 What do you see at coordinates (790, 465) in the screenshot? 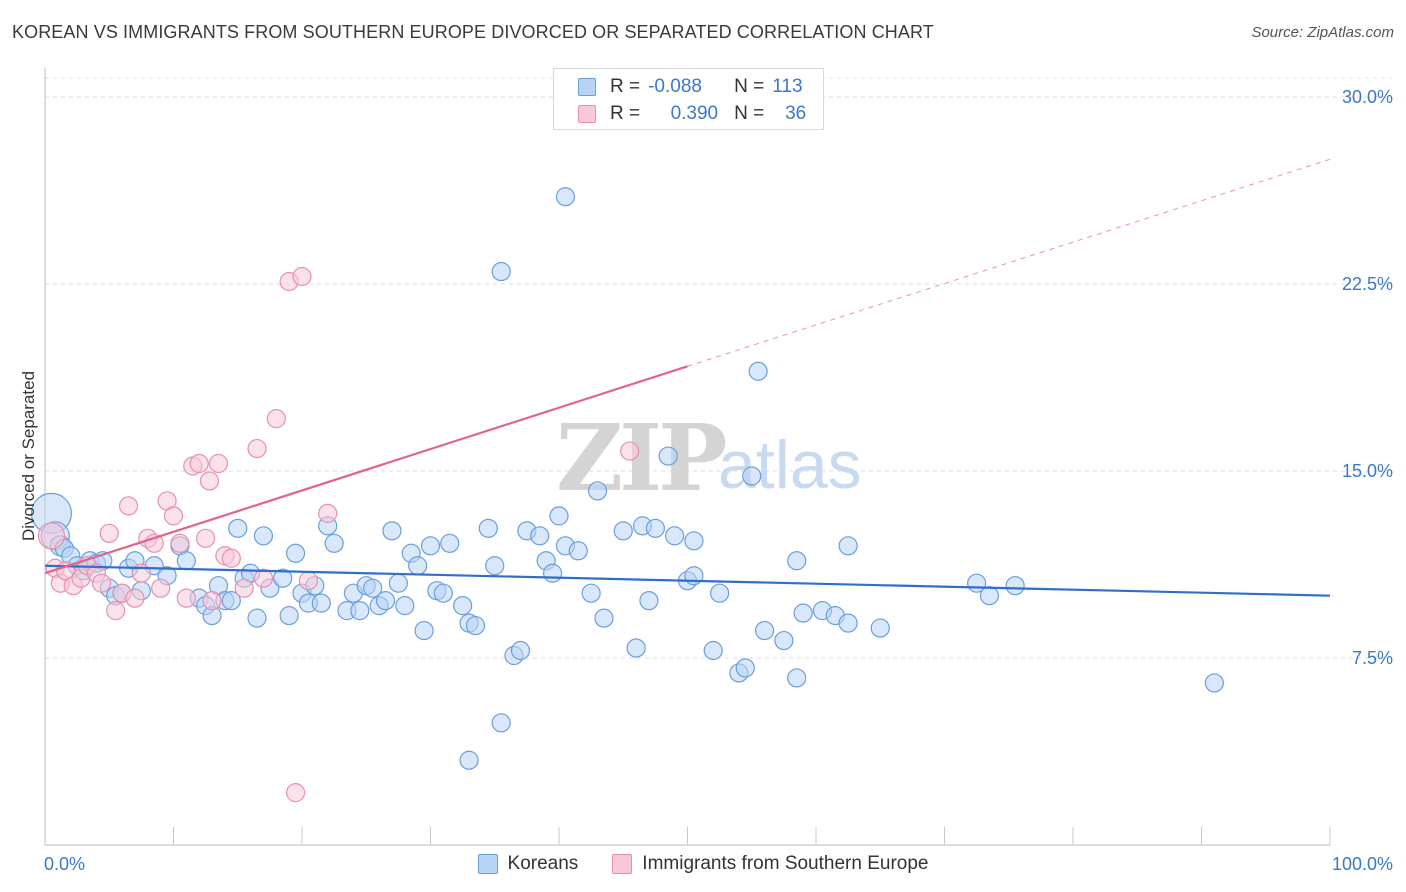
I see `watermark-atlas: atlas` at bounding box center [790, 465].